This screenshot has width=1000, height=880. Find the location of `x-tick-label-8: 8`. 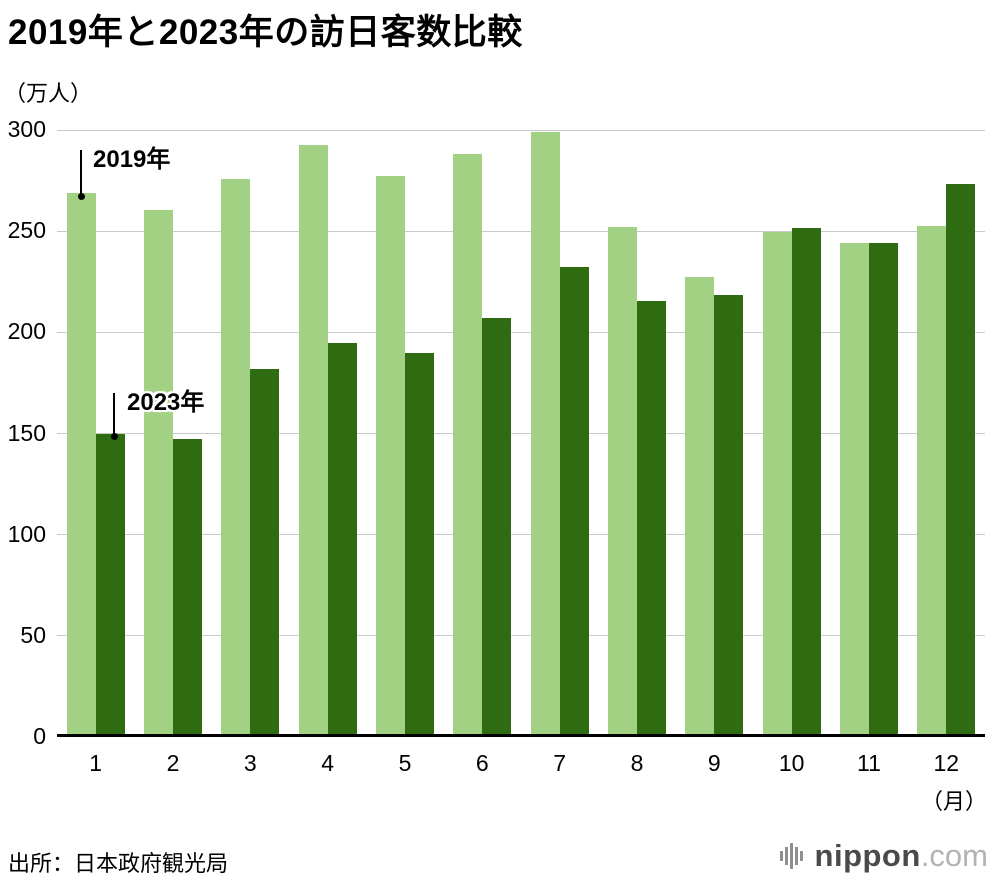

x-tick-label-8: 8 is located at coordinates (637, 763).